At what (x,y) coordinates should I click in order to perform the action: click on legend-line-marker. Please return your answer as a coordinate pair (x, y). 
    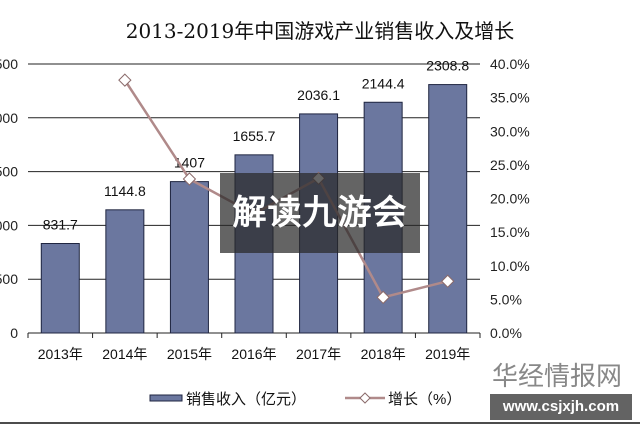
    Looking at the image, I should click on (365, 398).